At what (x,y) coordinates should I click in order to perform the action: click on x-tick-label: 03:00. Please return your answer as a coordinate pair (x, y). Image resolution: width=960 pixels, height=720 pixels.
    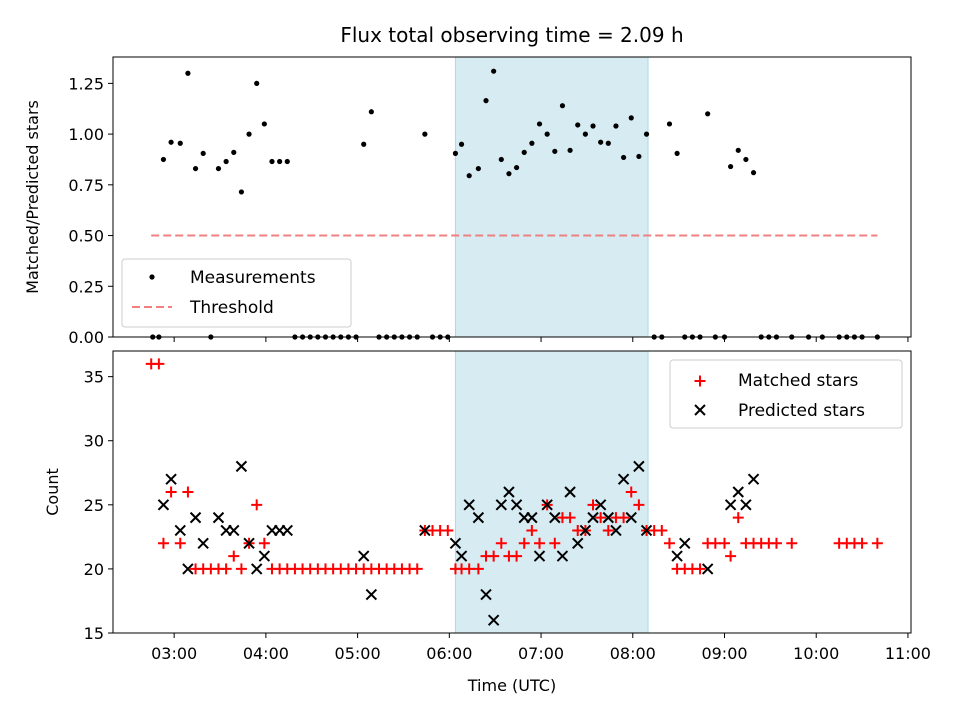
    Looking at the image, I should click on (174, 653).